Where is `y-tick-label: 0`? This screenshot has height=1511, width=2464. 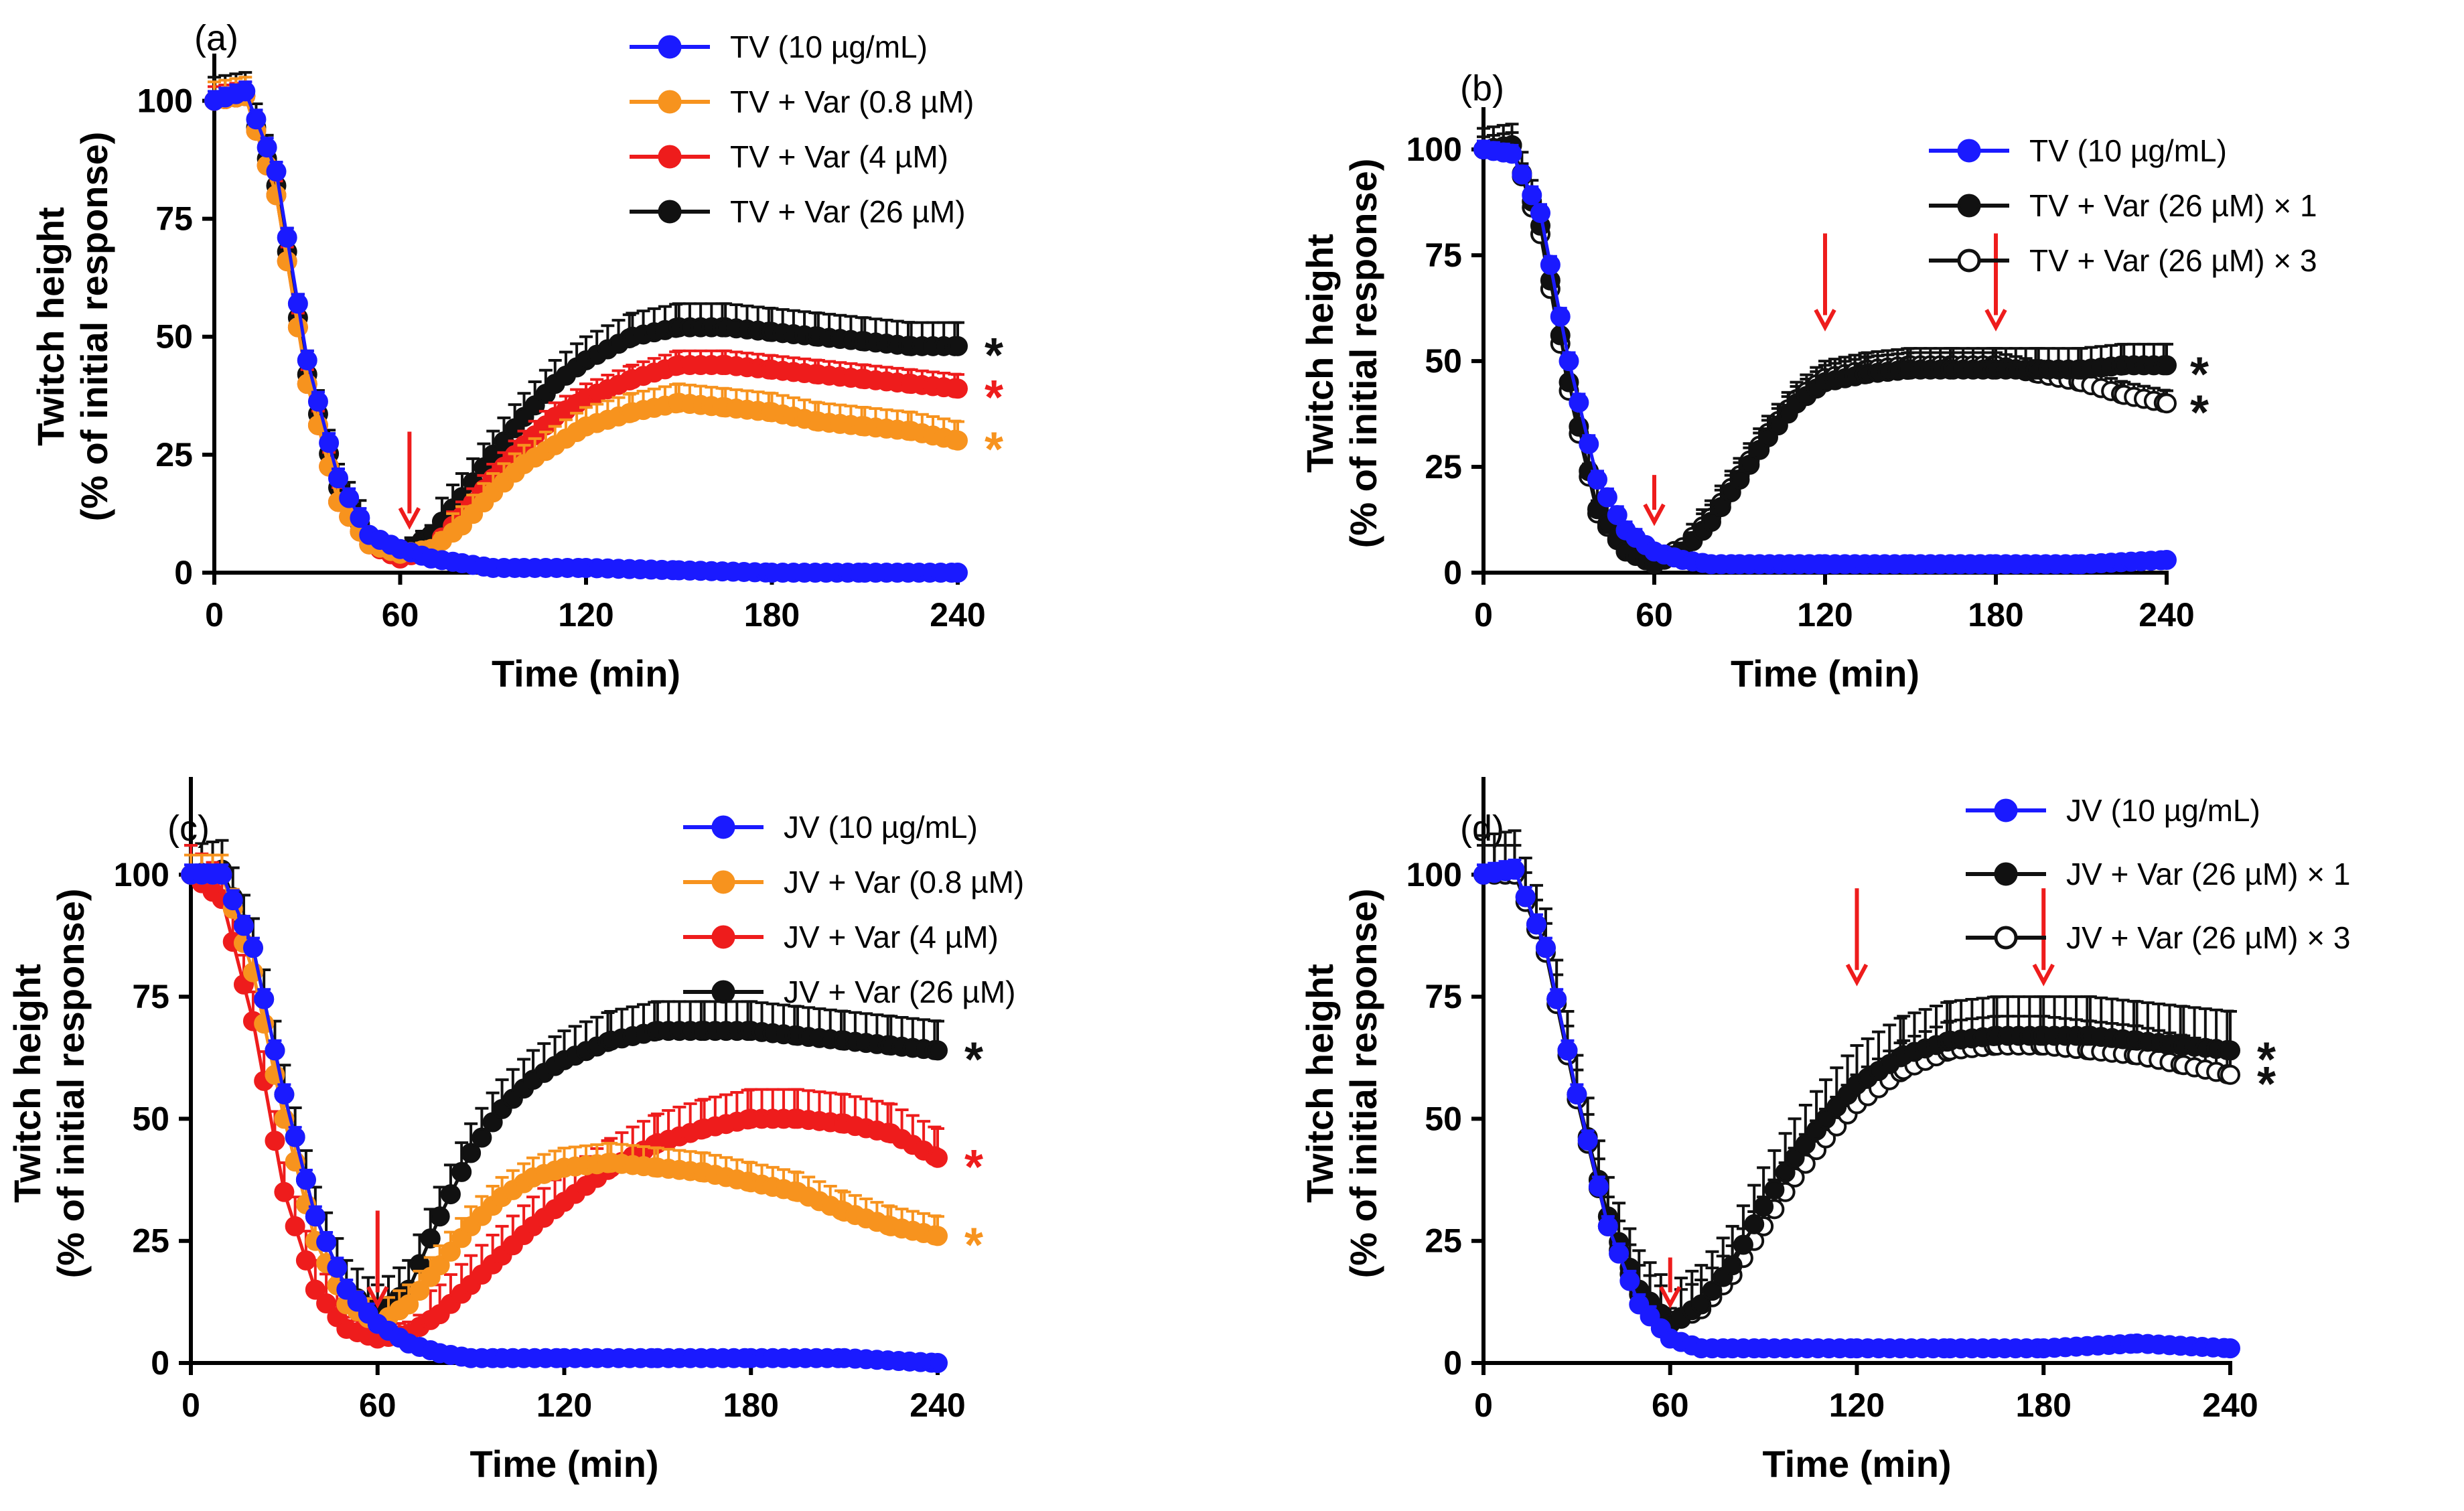
y-tick-label: 0 is located at coordinates (183, 573).